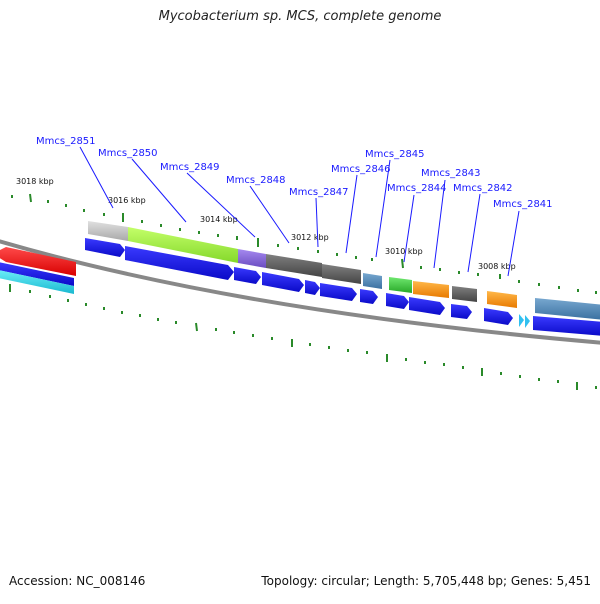 The height and width of the screenshot is (604, 600). What do you see at coordinates (127, 200) in the screenshot?
I see `ruler-label: 3016 kbp` at bounding box center [127, 200].